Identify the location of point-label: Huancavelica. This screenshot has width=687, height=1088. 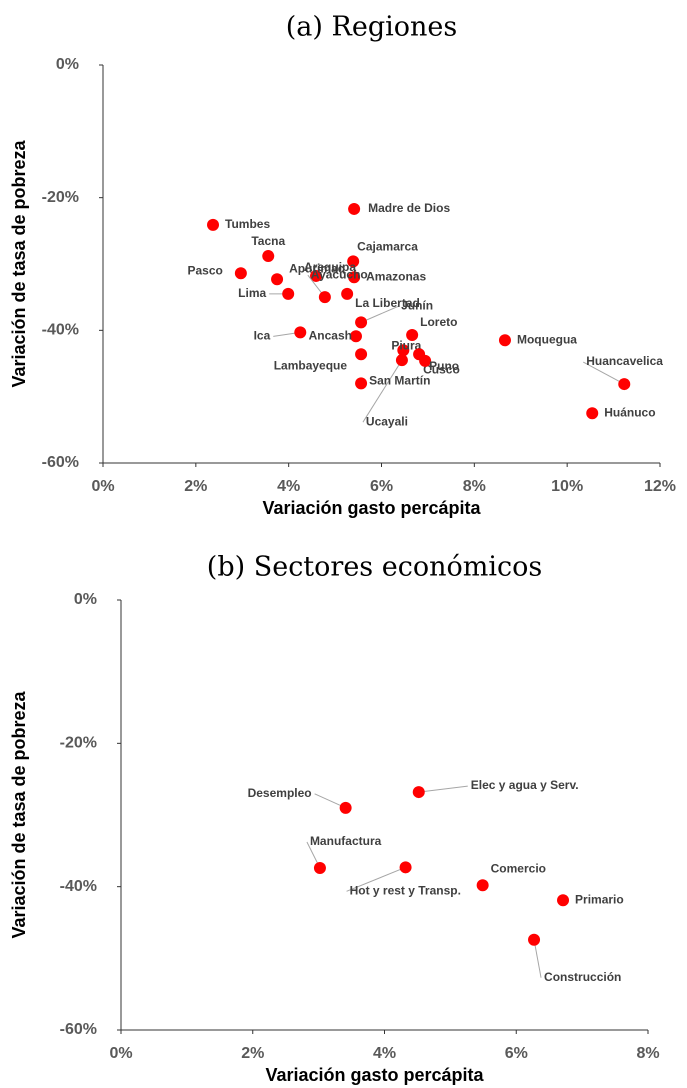
(624, 361).